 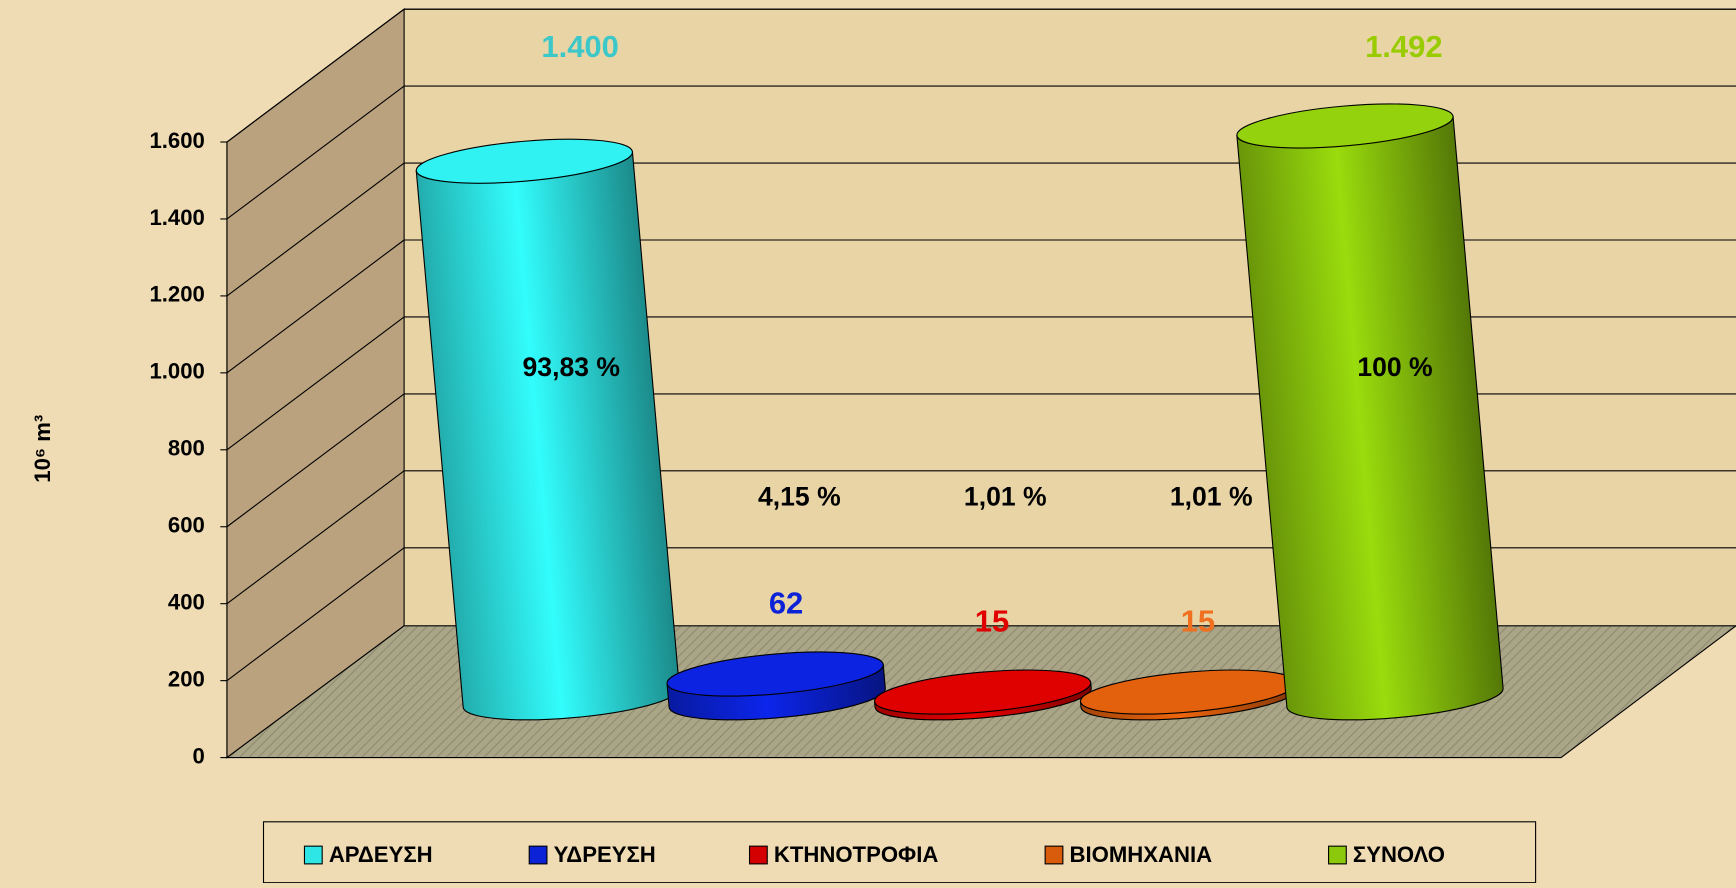 What do you see at coordinates (799, 497) in the screenshot?
I see `percentage-label: 4,15 %` at bounding box center [799, 497].